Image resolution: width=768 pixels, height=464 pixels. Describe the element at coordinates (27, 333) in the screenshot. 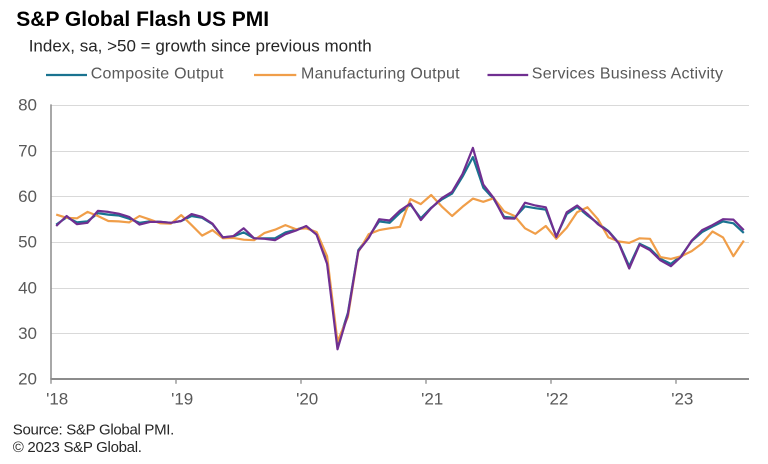

I see `svg-text: 30` at that location.